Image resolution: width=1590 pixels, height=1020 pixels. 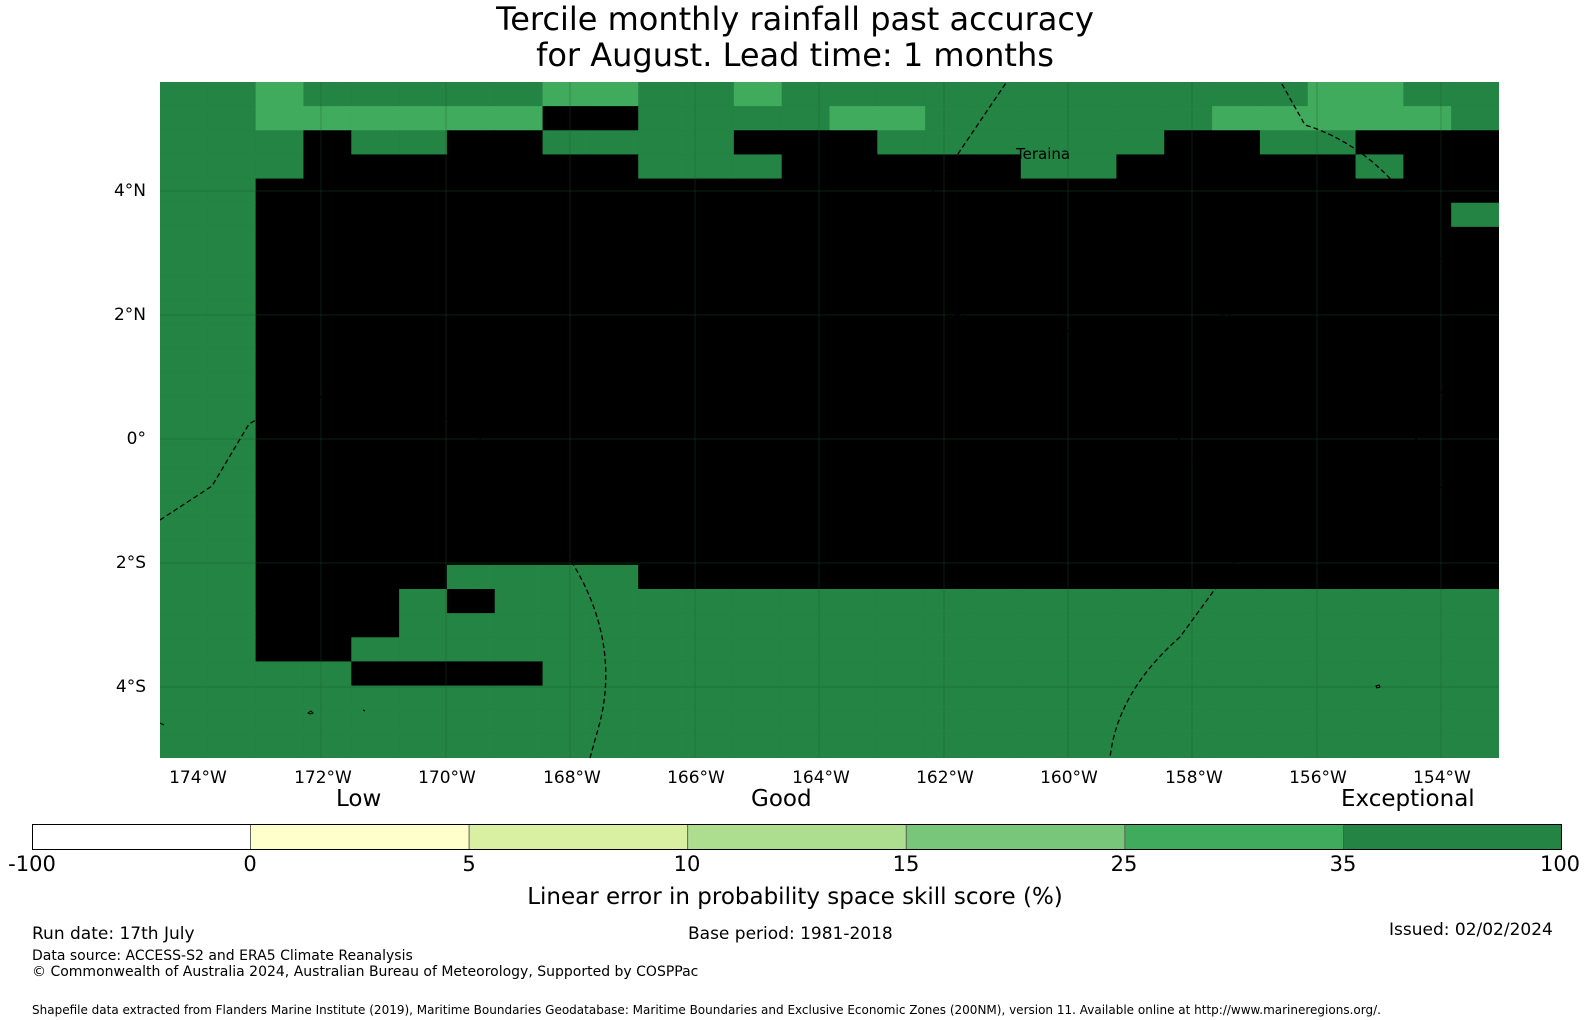 I want to click on lon-label: 158°W, so click(x=1194, y=778).